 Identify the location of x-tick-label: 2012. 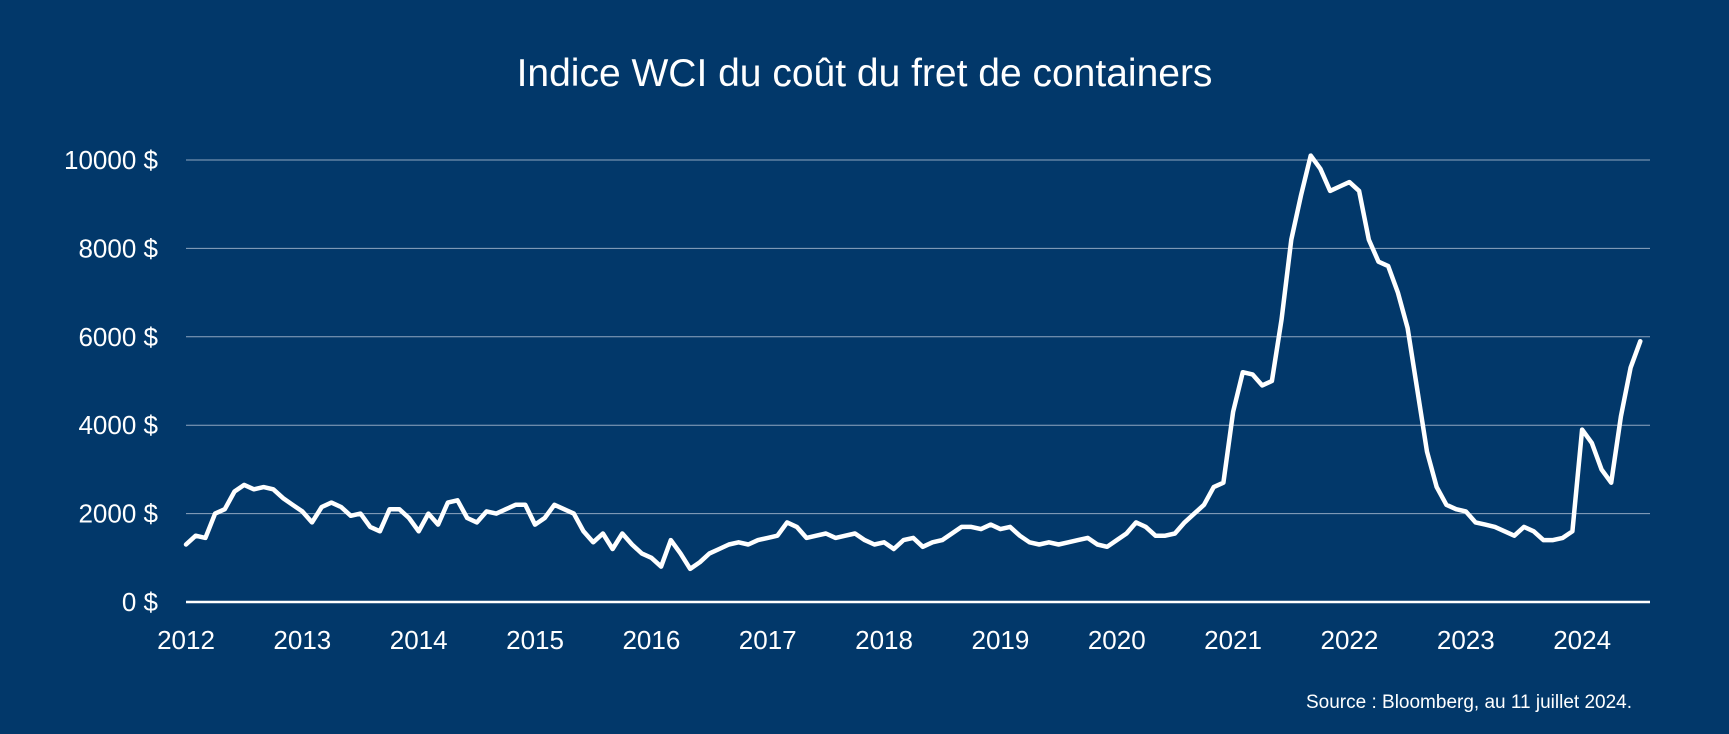
(186, 640).